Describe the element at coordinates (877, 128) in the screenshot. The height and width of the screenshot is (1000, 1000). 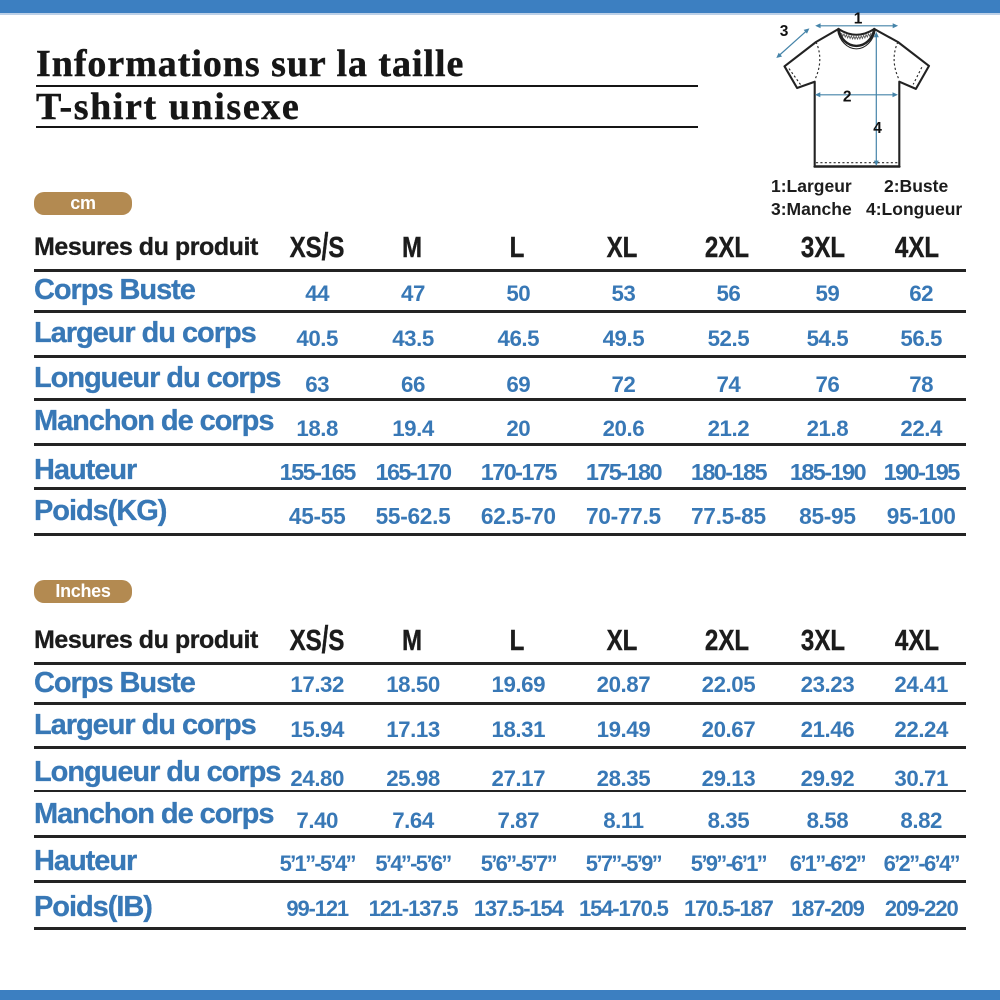
I see `svg-text: 4` at that location.